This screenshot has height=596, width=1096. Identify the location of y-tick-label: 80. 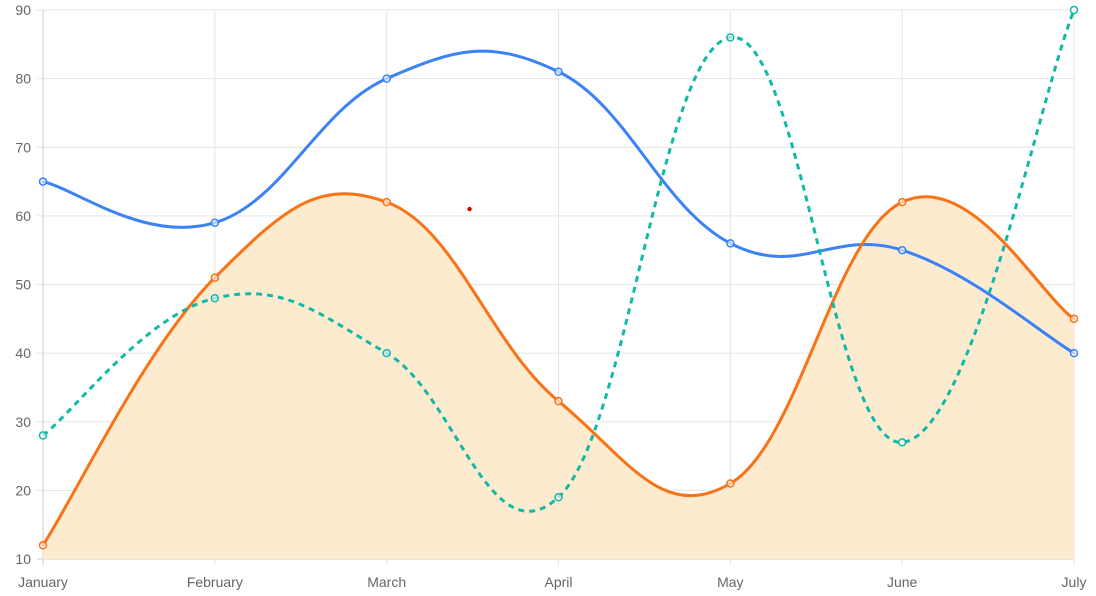
(23, 79).